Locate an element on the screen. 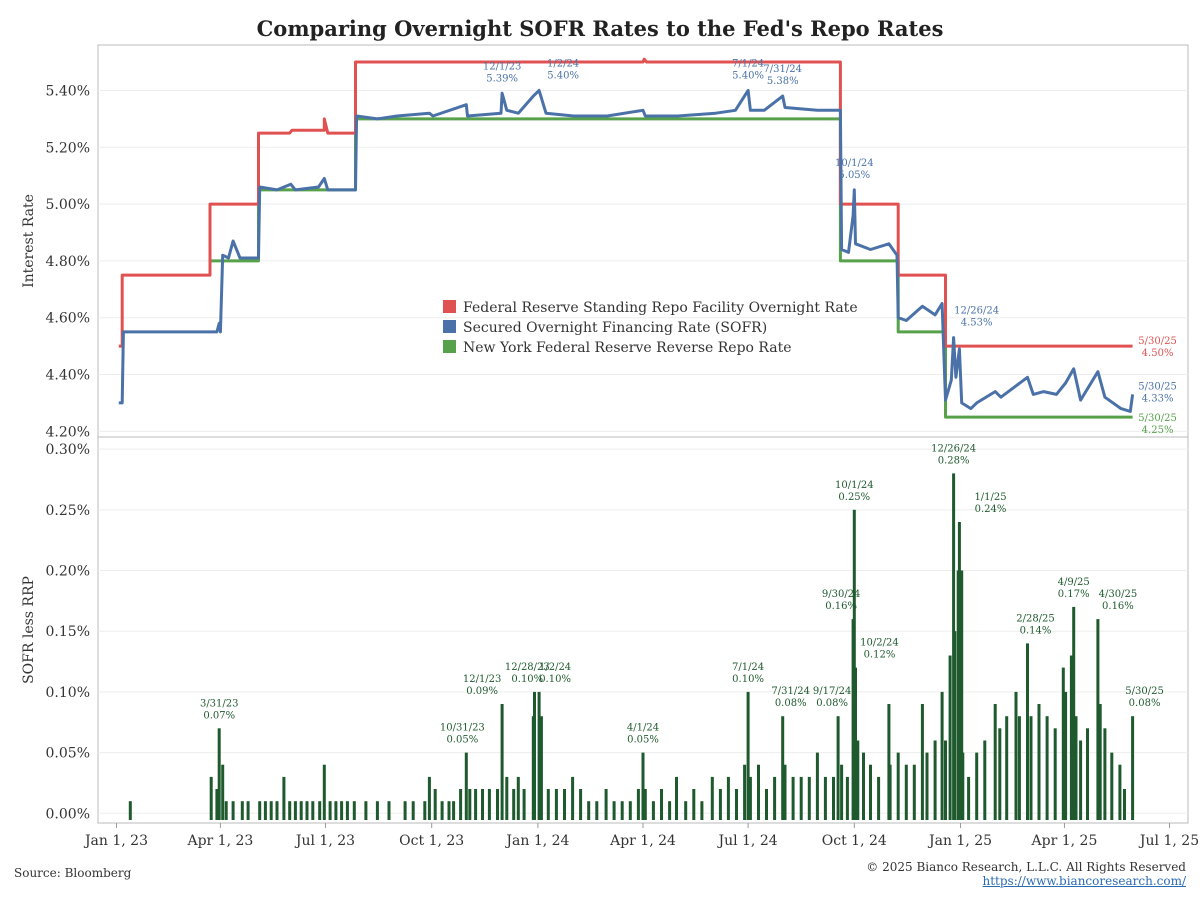 This screenshot has width=1200, height=900. x-tick-label: Oct 1, 23 is located at coordinates (431, 841).